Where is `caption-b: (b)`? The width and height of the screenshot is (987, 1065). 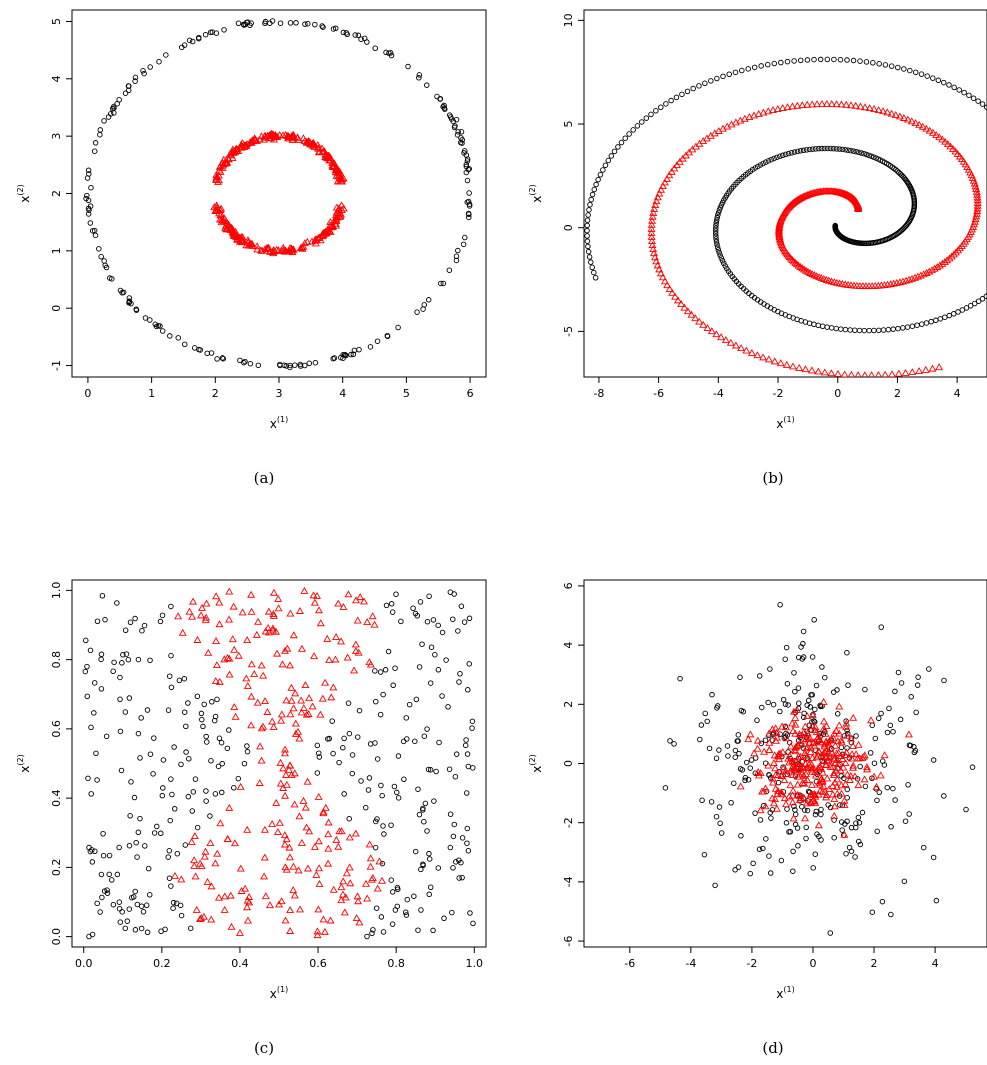
caption-b: (b) is located at coordinates (772, 478).